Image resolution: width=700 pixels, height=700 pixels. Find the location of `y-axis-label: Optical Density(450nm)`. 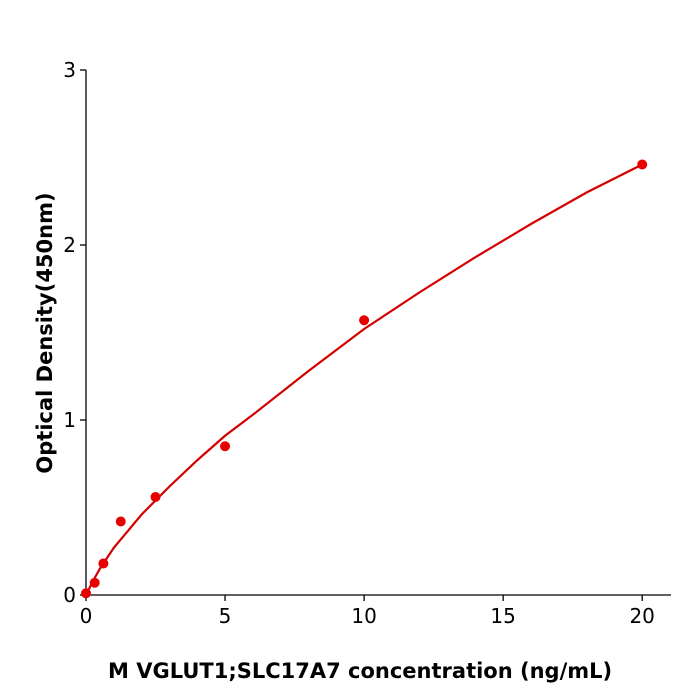

y-axis-label: Optical Density(450nm) is located at coordinates (45, 332).